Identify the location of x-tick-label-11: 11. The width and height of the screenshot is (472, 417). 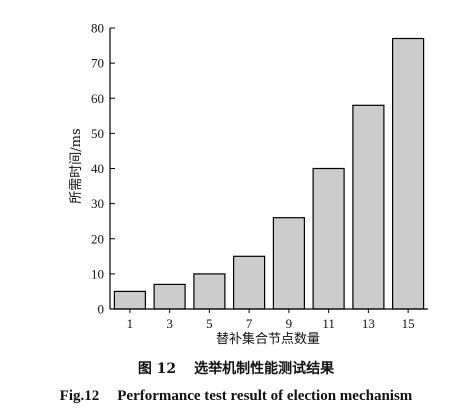
(328, 323).